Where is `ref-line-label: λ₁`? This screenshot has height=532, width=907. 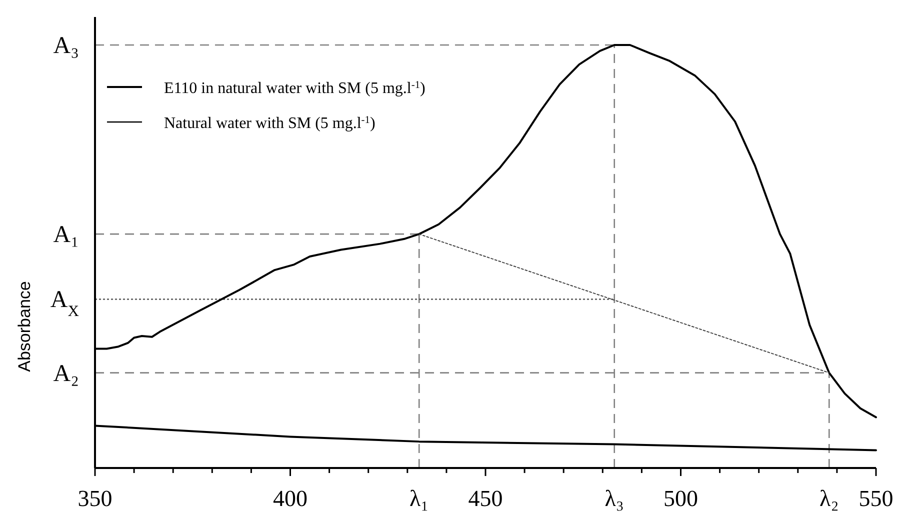 ref-line-label: λ₁ is located at coordinates (419, 498).